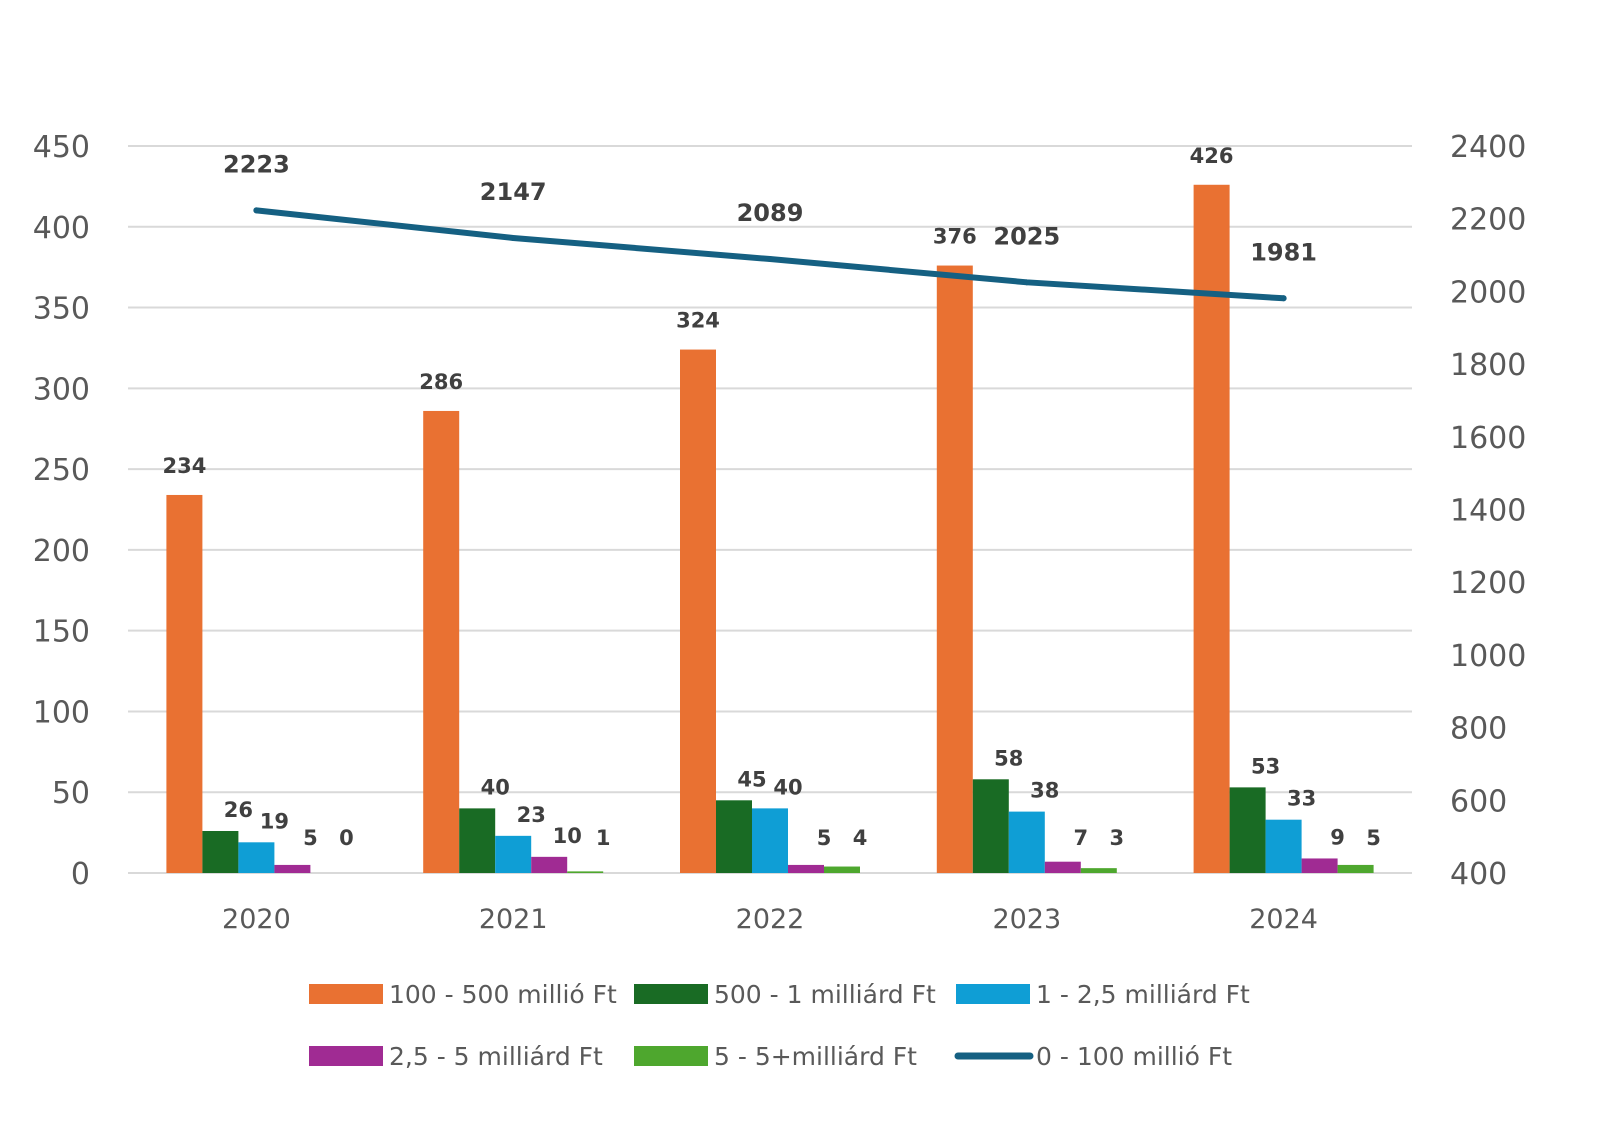 The image size is (1600, 1136). What do you see at coordinates (825, 994) in the screenshot?
I see `legend-label: 500 - 1 milliárd Ft` at bounding box center [825, 994].